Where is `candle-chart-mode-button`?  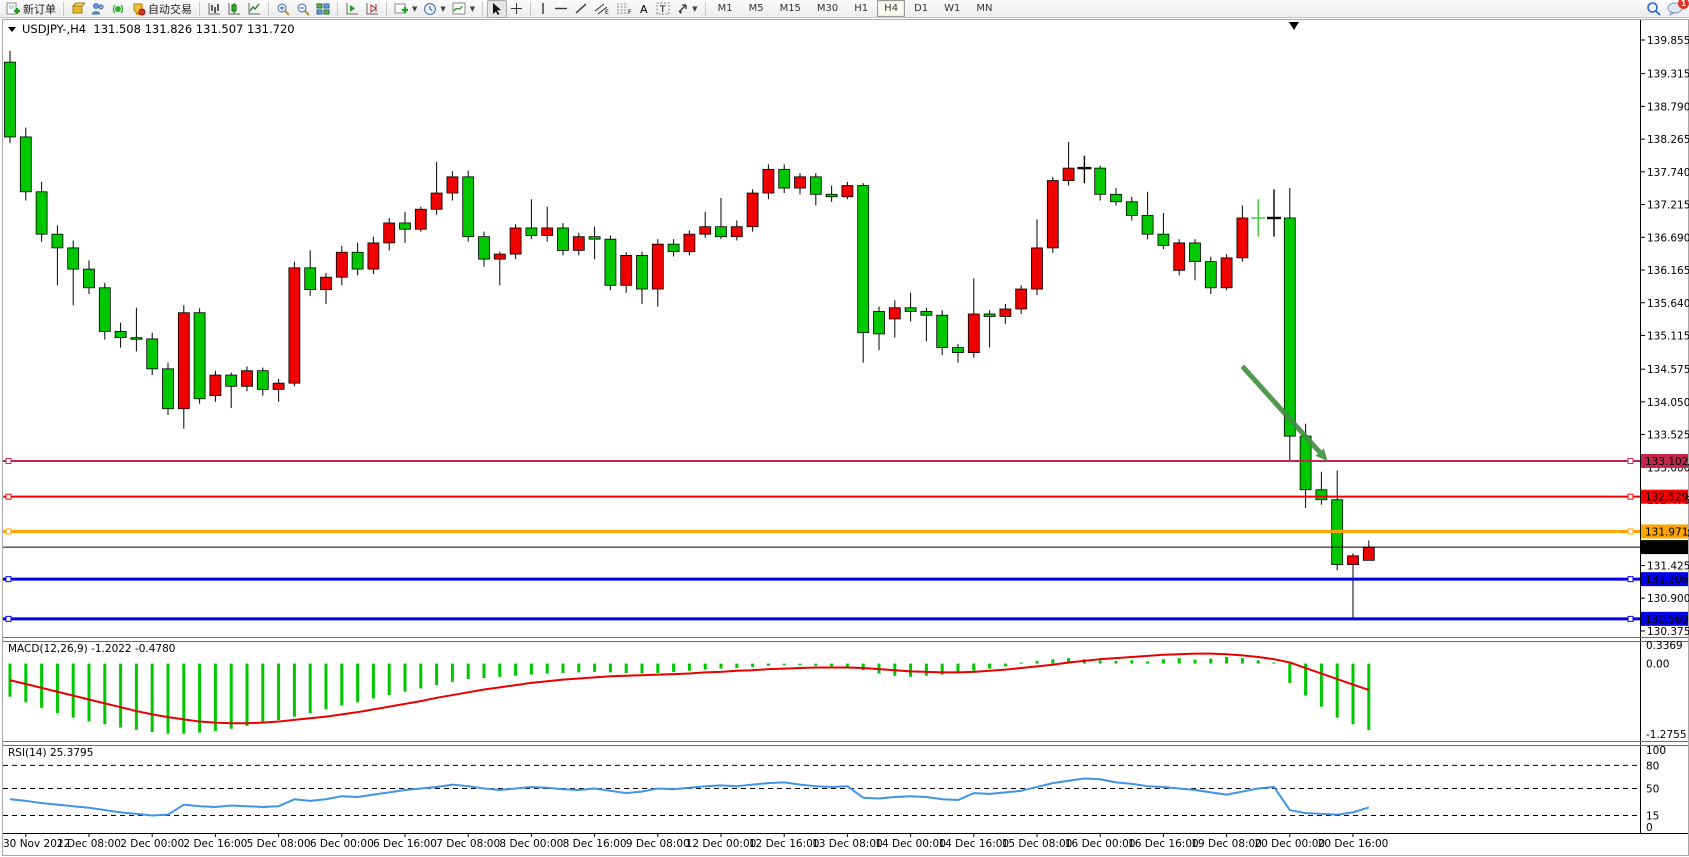 candle-chart-mode-button is located at coordinates (234, 9).